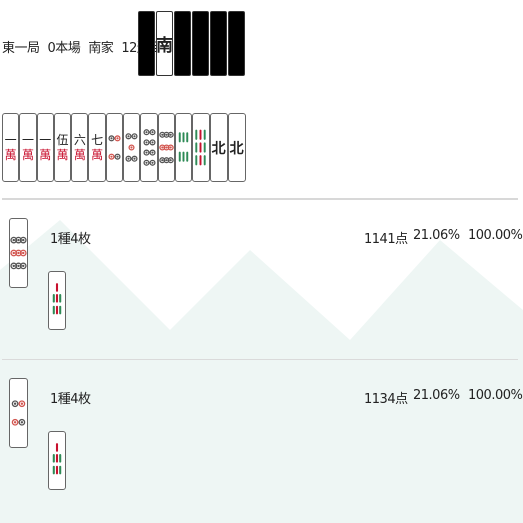  I want to click on dora-indicators: 南, so click(191, 43).